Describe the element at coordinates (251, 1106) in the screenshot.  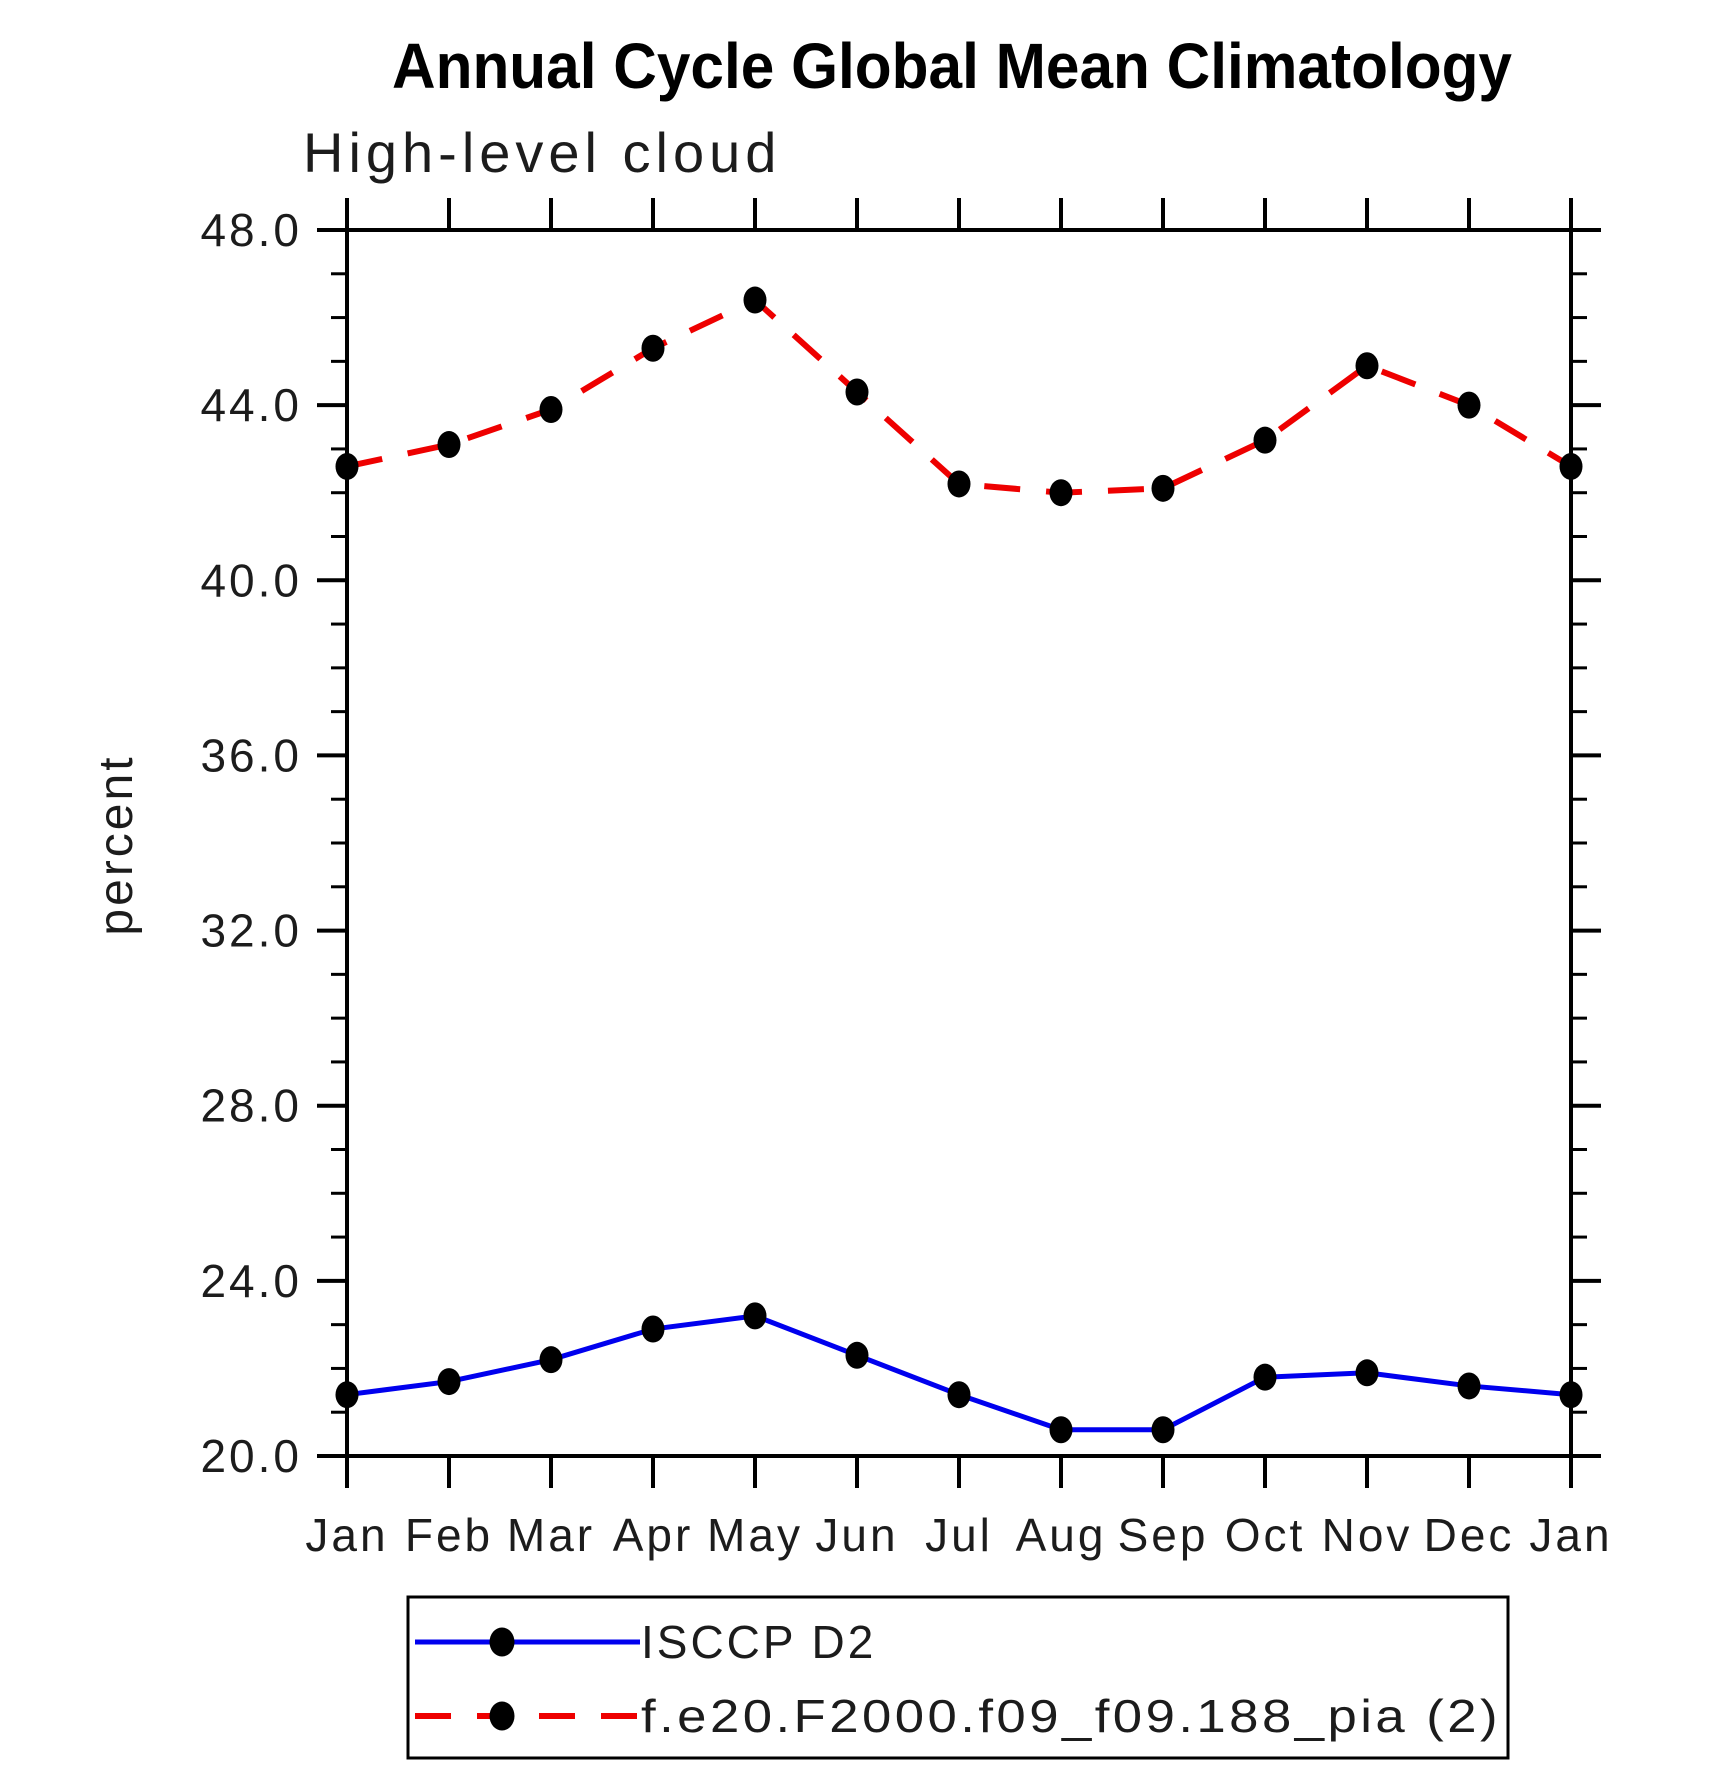
I see `y-tick-label: 28.0` at that location.